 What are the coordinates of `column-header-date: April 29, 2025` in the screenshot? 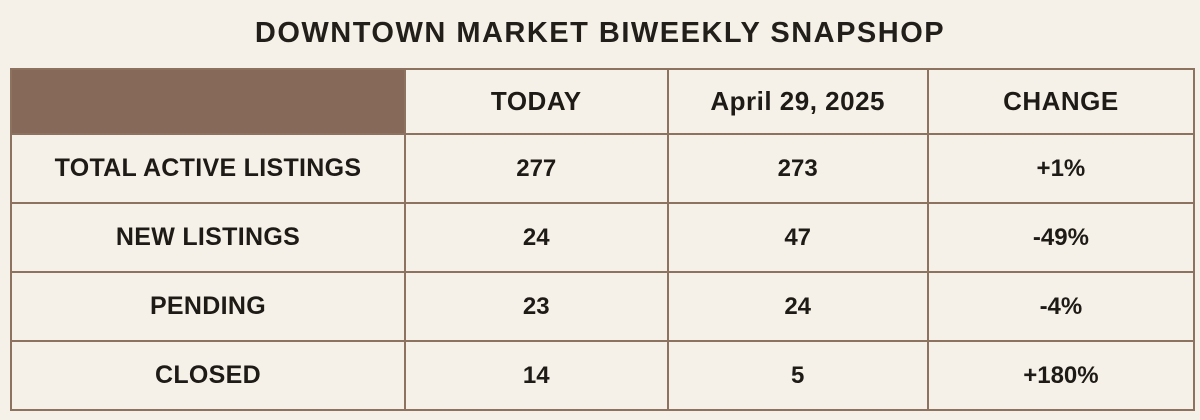 It's located at (797, 101).